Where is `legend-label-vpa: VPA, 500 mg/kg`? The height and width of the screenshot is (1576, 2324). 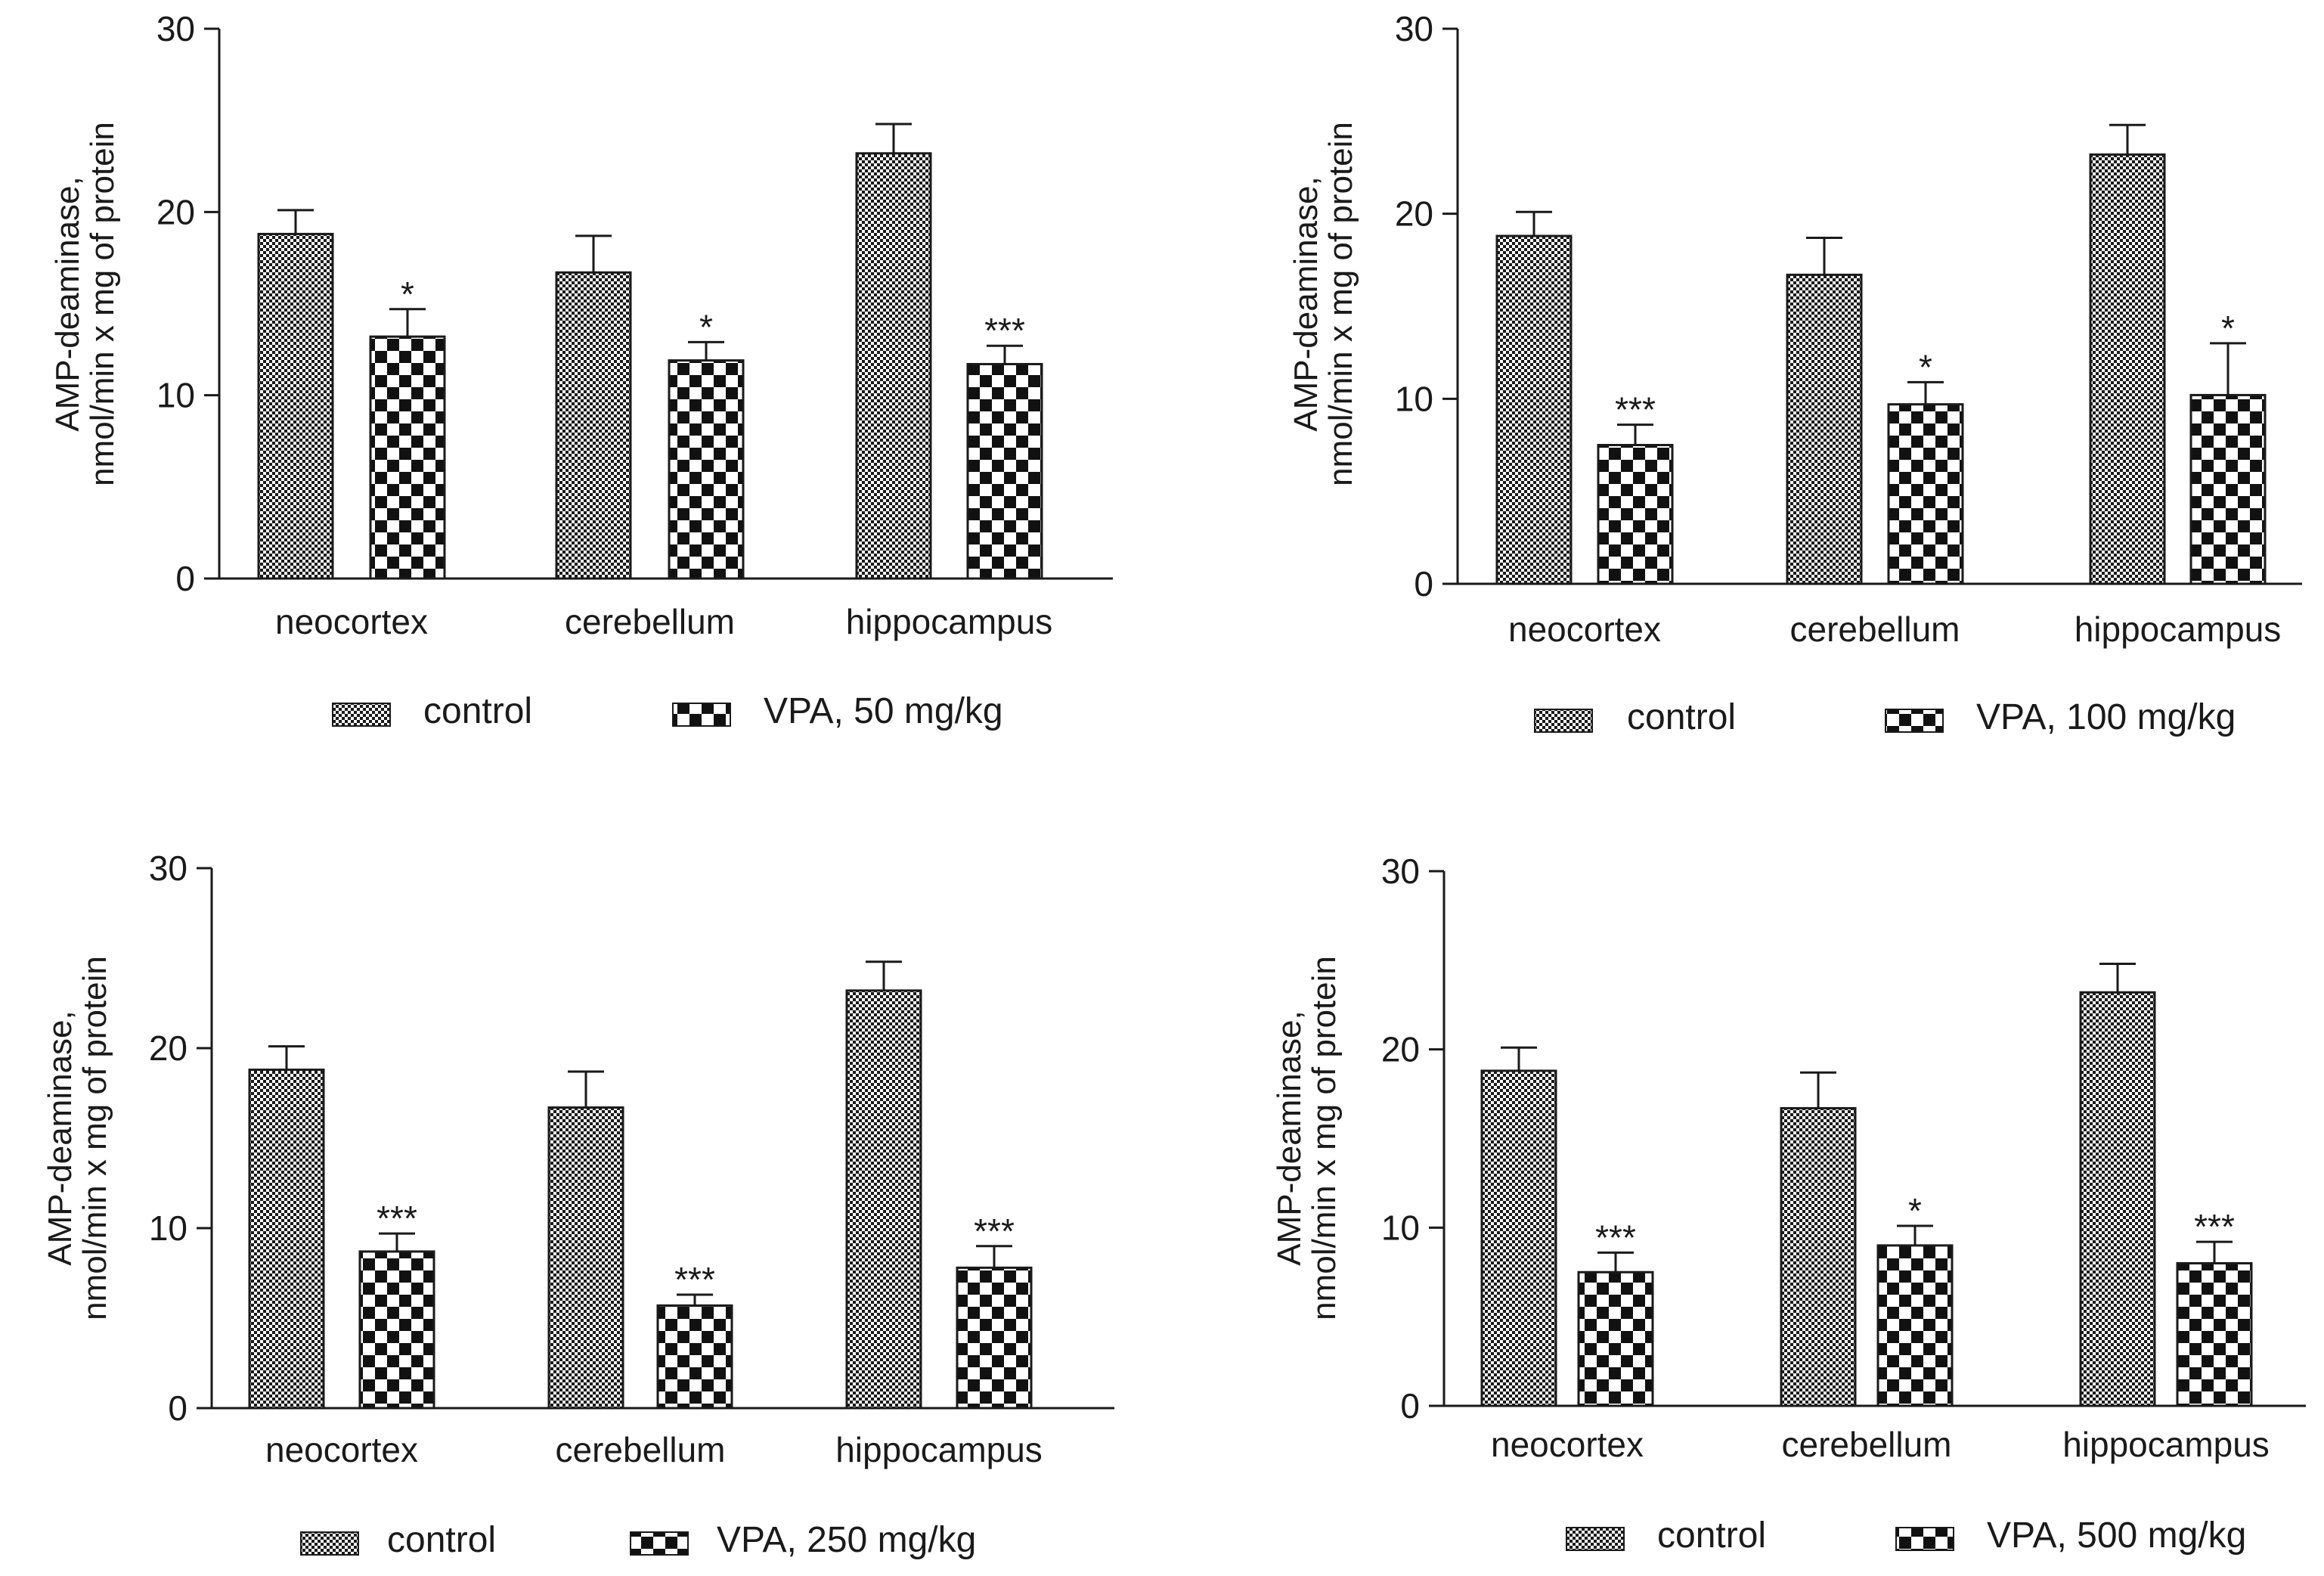
legend-label-vpa: VPA, 500 mg/kg is located at coordinates (2116, 1536).